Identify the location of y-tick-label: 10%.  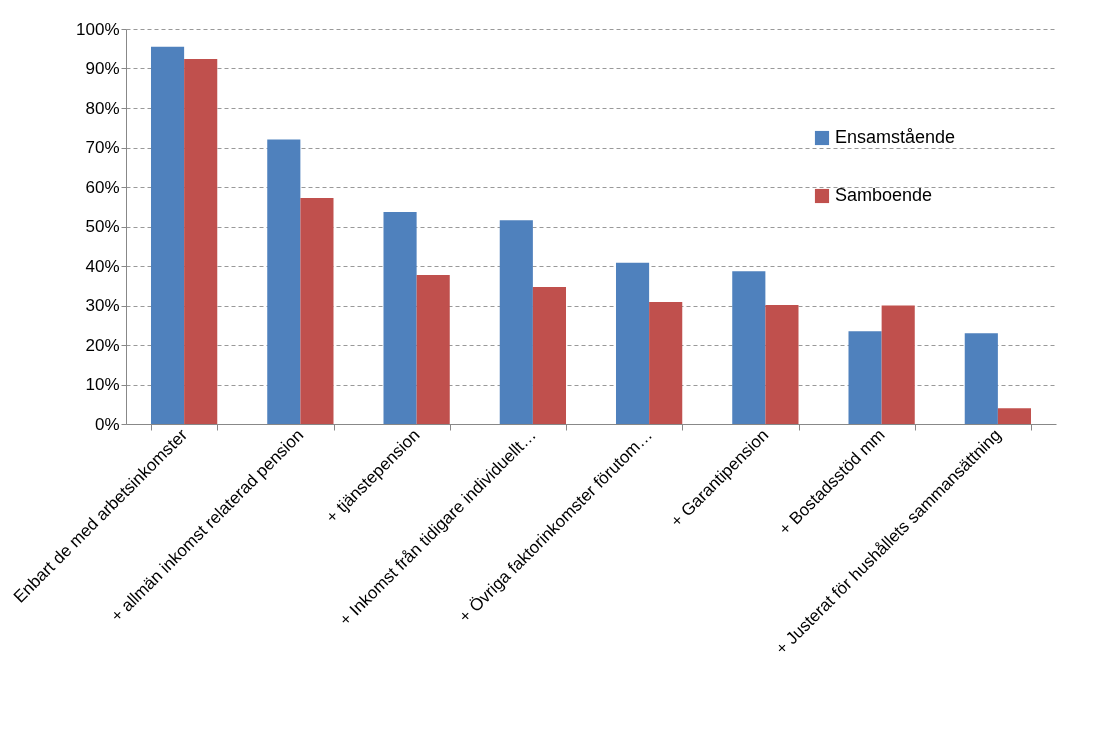
(102, 384).